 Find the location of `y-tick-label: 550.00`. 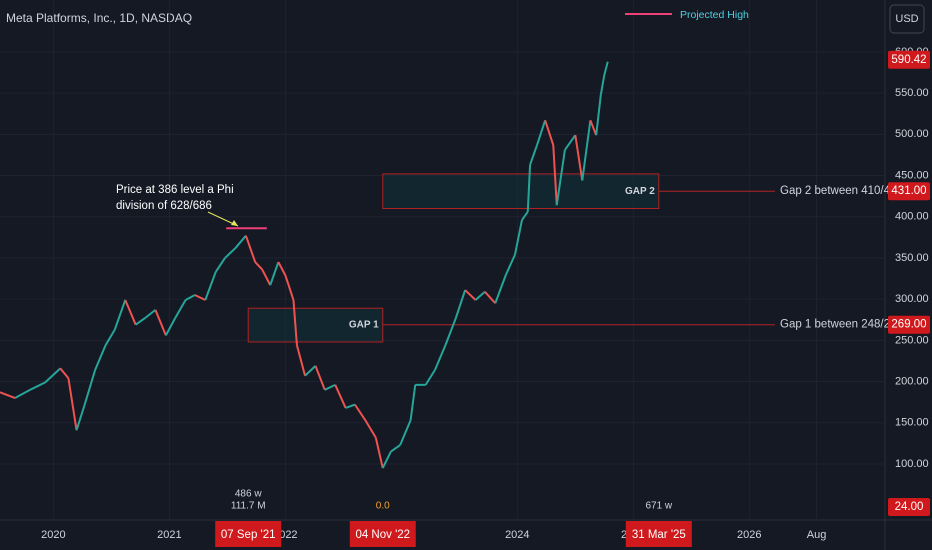

y-tick-label: 550.00 is located at coordinates (912, 93).